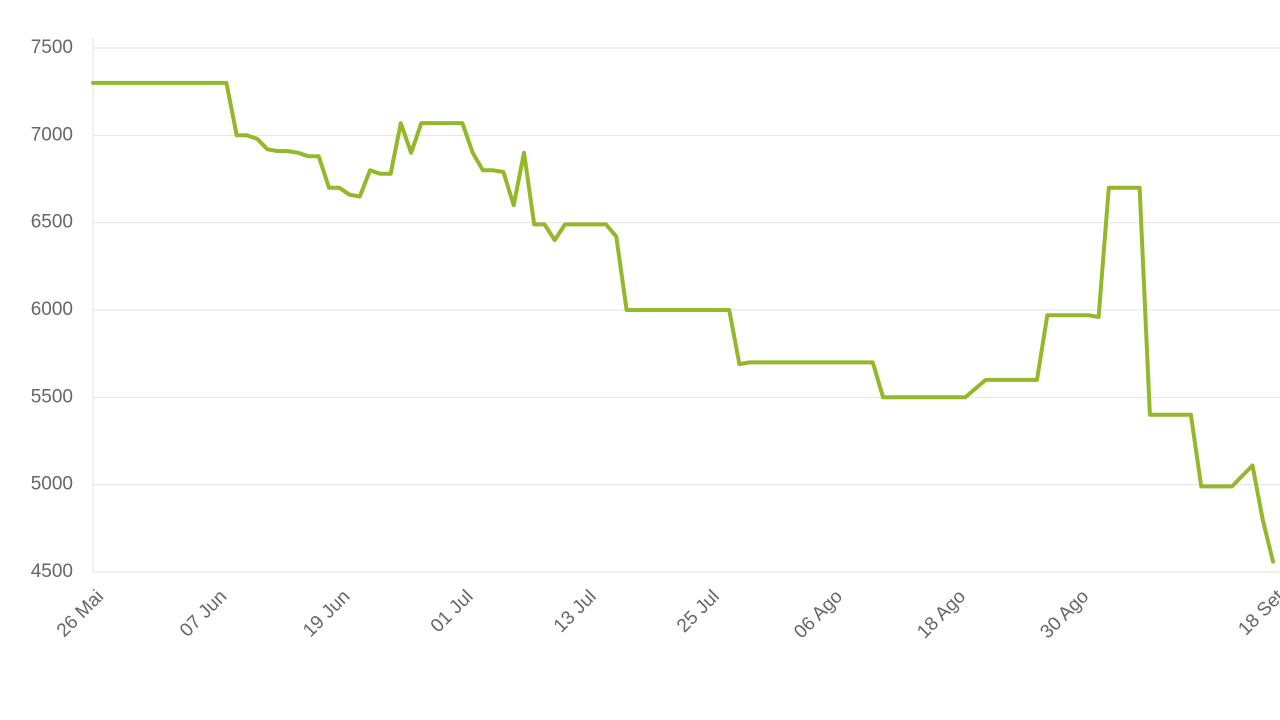 The height and width of the screenshot is (720, 1280). I want to click on y-tick-label: 6500, so click(52, 222).